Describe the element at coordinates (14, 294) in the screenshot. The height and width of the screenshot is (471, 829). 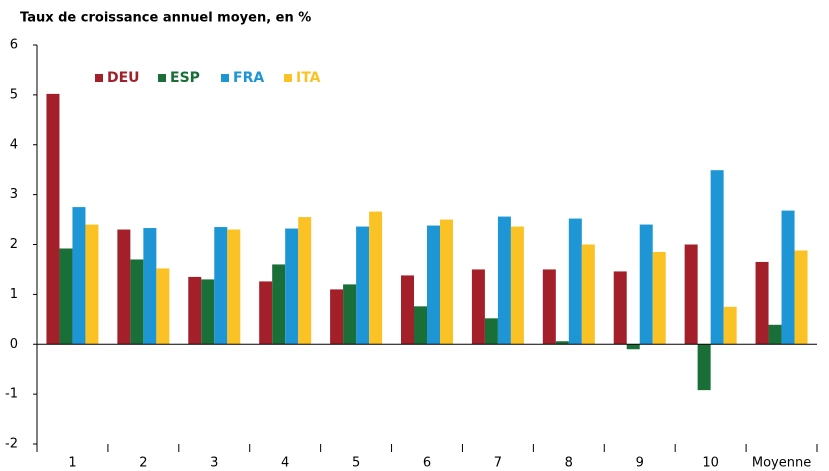
I see `y-tick-label: 1` at that location.